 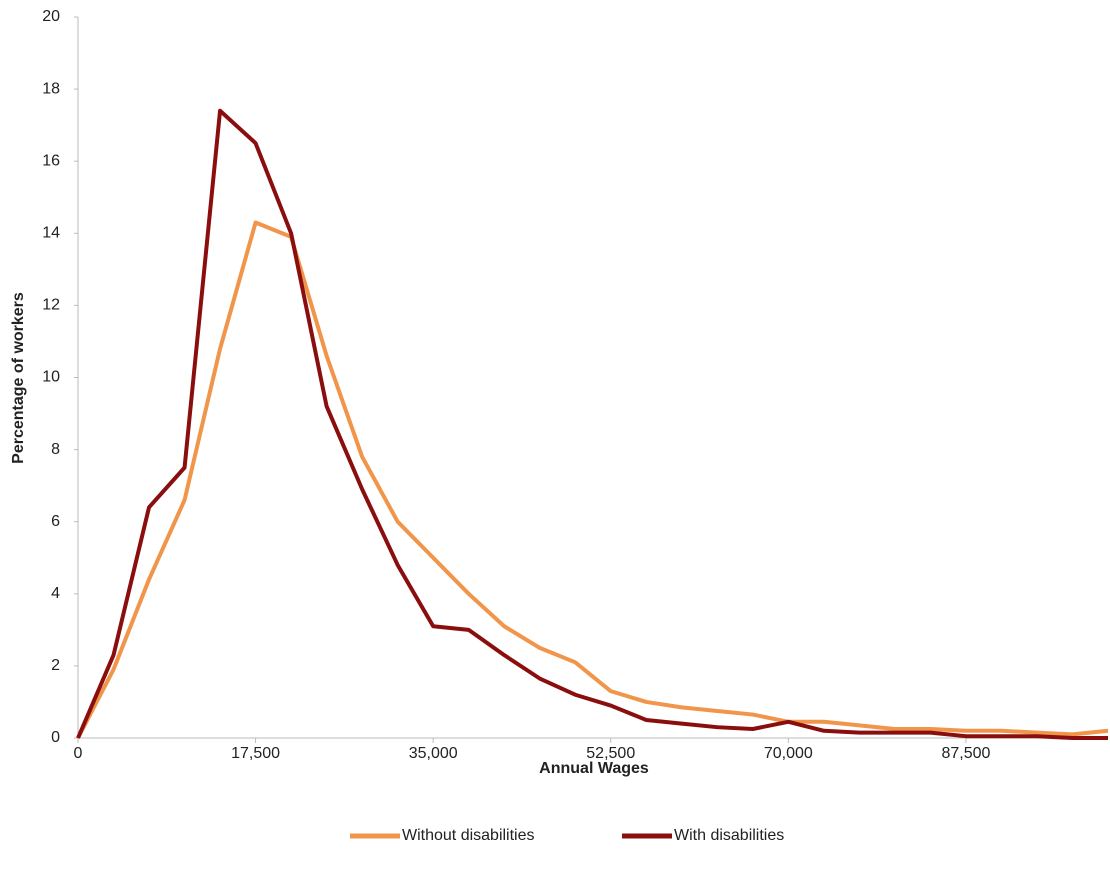 I want to click on y-tick-label: 4, so click(x=55, y=593).